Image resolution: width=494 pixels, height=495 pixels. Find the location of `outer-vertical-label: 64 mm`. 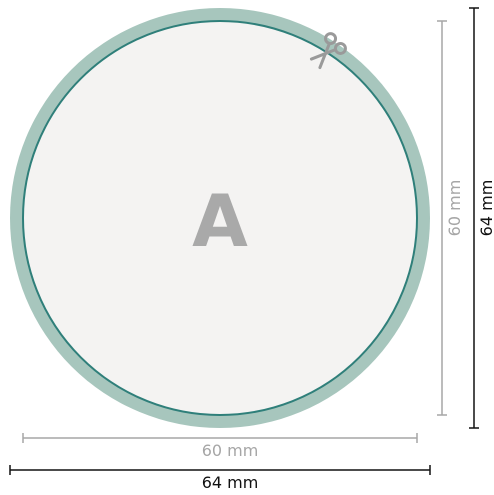

outer-vertical-label: 64 mm is located at coordinates (485, 208).